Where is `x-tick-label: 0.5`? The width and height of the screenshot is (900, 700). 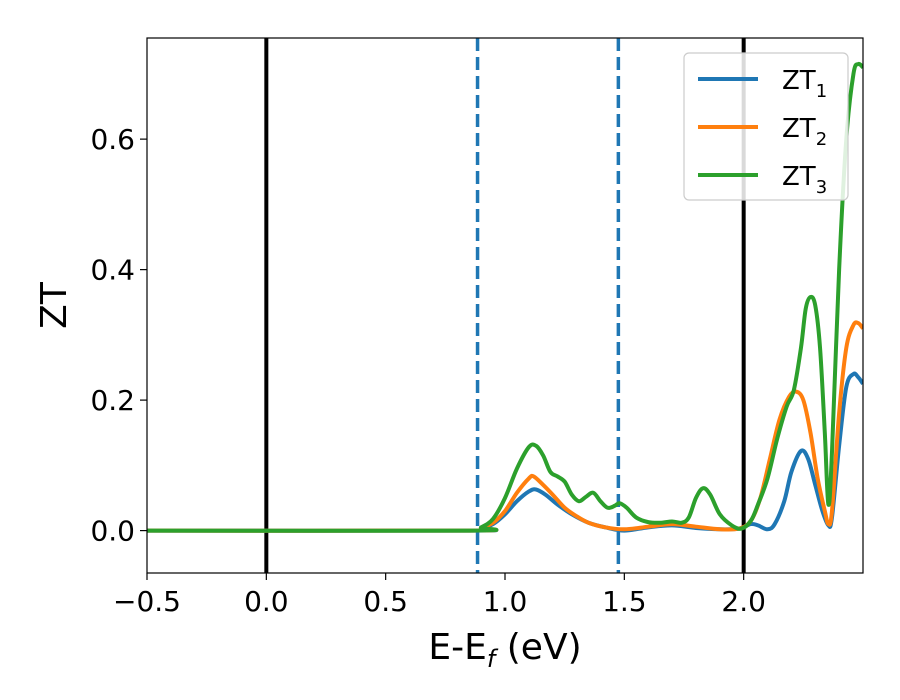
x-tick-label: 0.5 is located at coordinates (385, 601).